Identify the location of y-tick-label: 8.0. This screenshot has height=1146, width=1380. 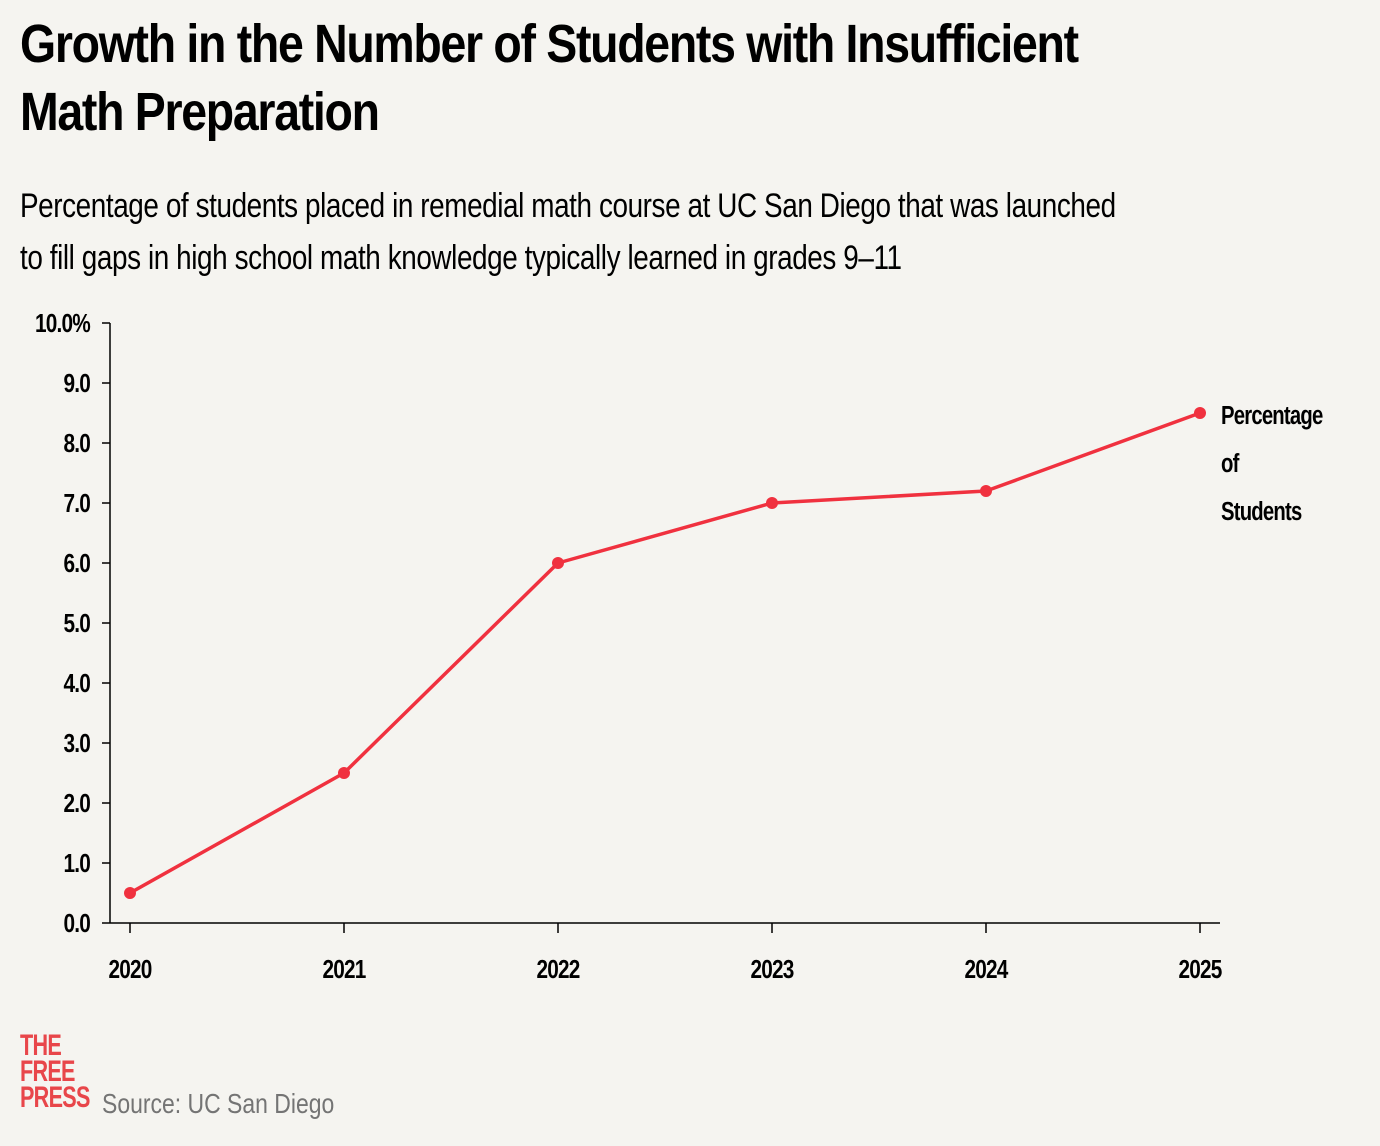
(76, 443).